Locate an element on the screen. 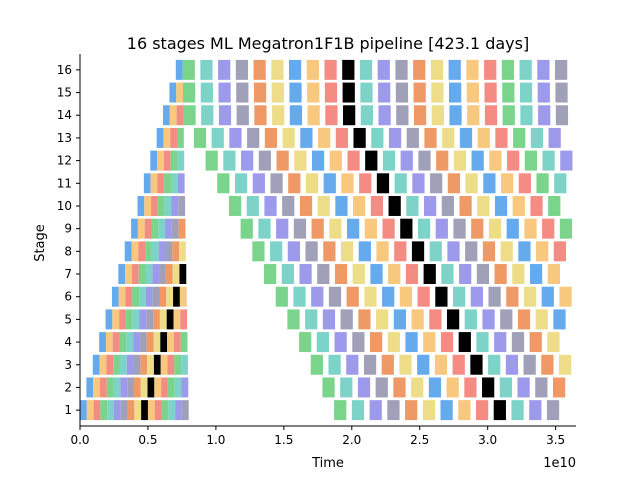 This screenshot has width=640, height=484. x-tick-label: 2.5 is located at coordinates (419, 440).